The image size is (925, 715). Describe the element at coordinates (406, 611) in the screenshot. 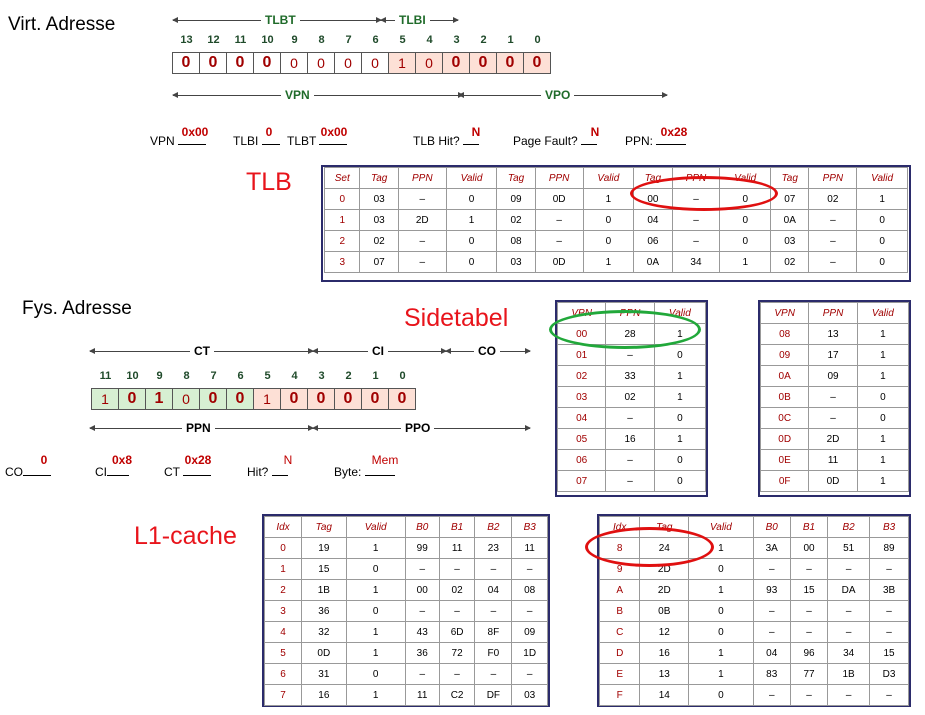

I see `table-row: 3 36 0– – – –` at that location.